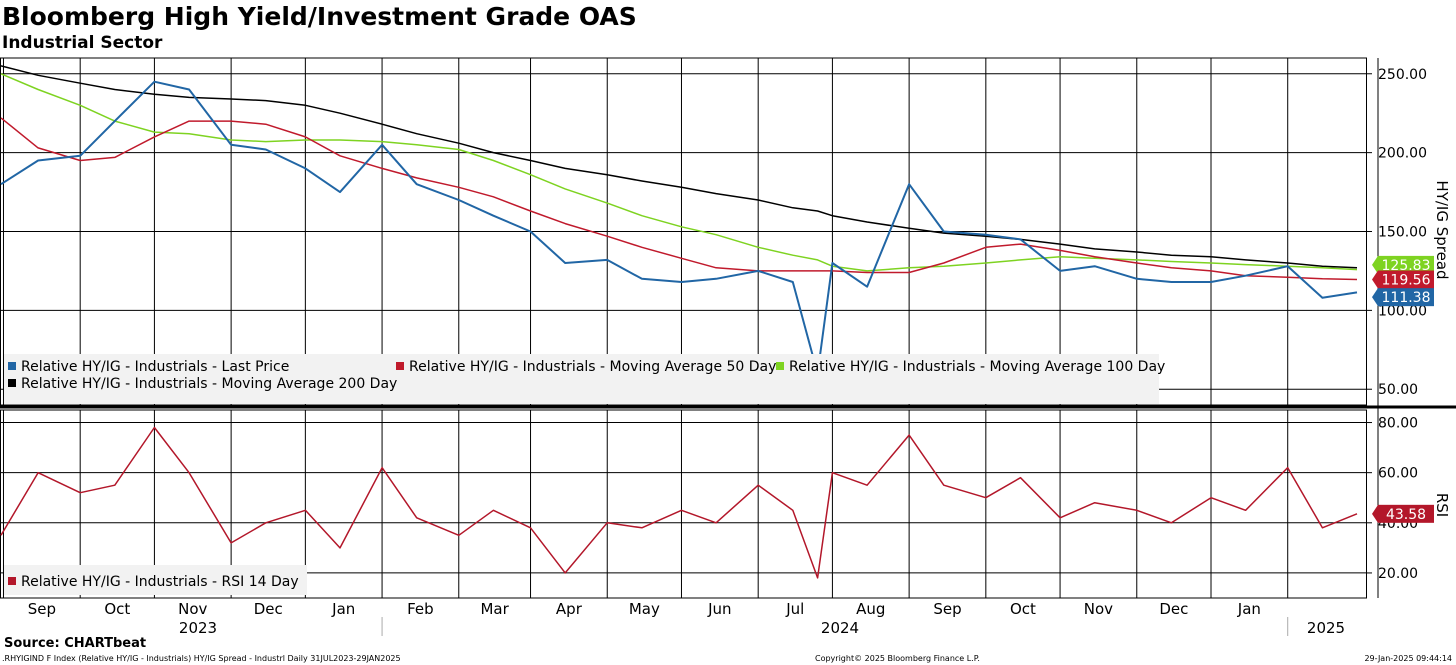 The image size is (1456, 665). What do you see at coordinates (719, 609) in the screenshot?
I see `x-tick-label: Jun` at bounding box center [719, 609].